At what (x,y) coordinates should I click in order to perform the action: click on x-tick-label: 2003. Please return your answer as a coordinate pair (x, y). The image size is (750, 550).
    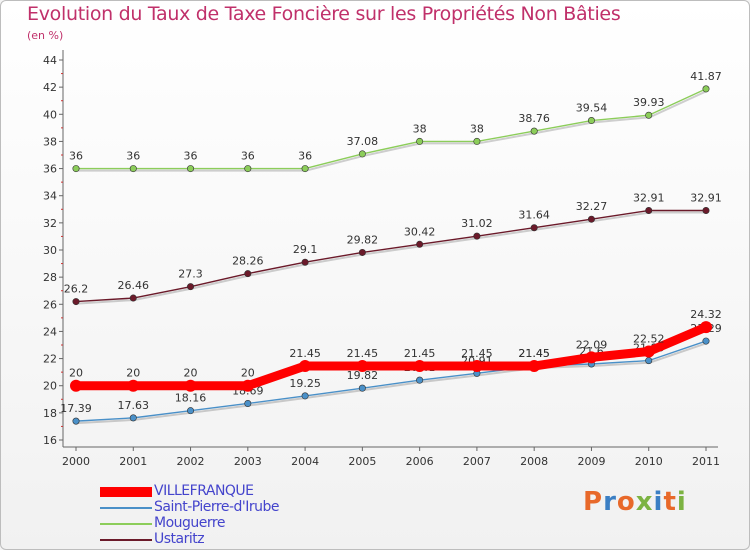
    Looking at the image, I should click on (248, 461).